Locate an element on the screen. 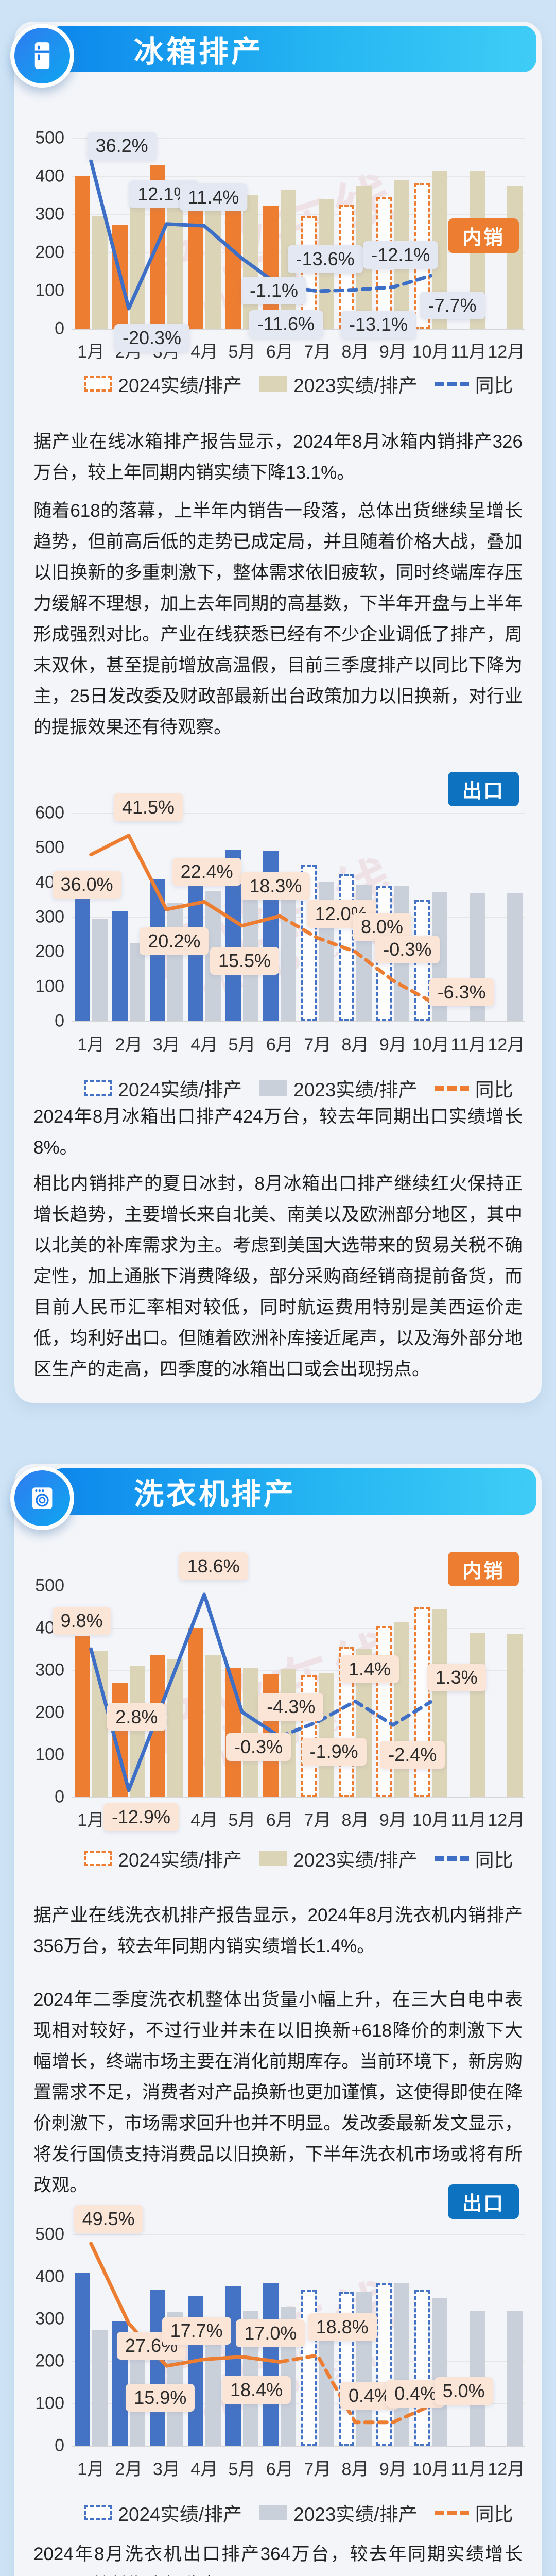 The image size is (556, 2576). yoy-callout: -1.1% is located at coordinates (274, 290).